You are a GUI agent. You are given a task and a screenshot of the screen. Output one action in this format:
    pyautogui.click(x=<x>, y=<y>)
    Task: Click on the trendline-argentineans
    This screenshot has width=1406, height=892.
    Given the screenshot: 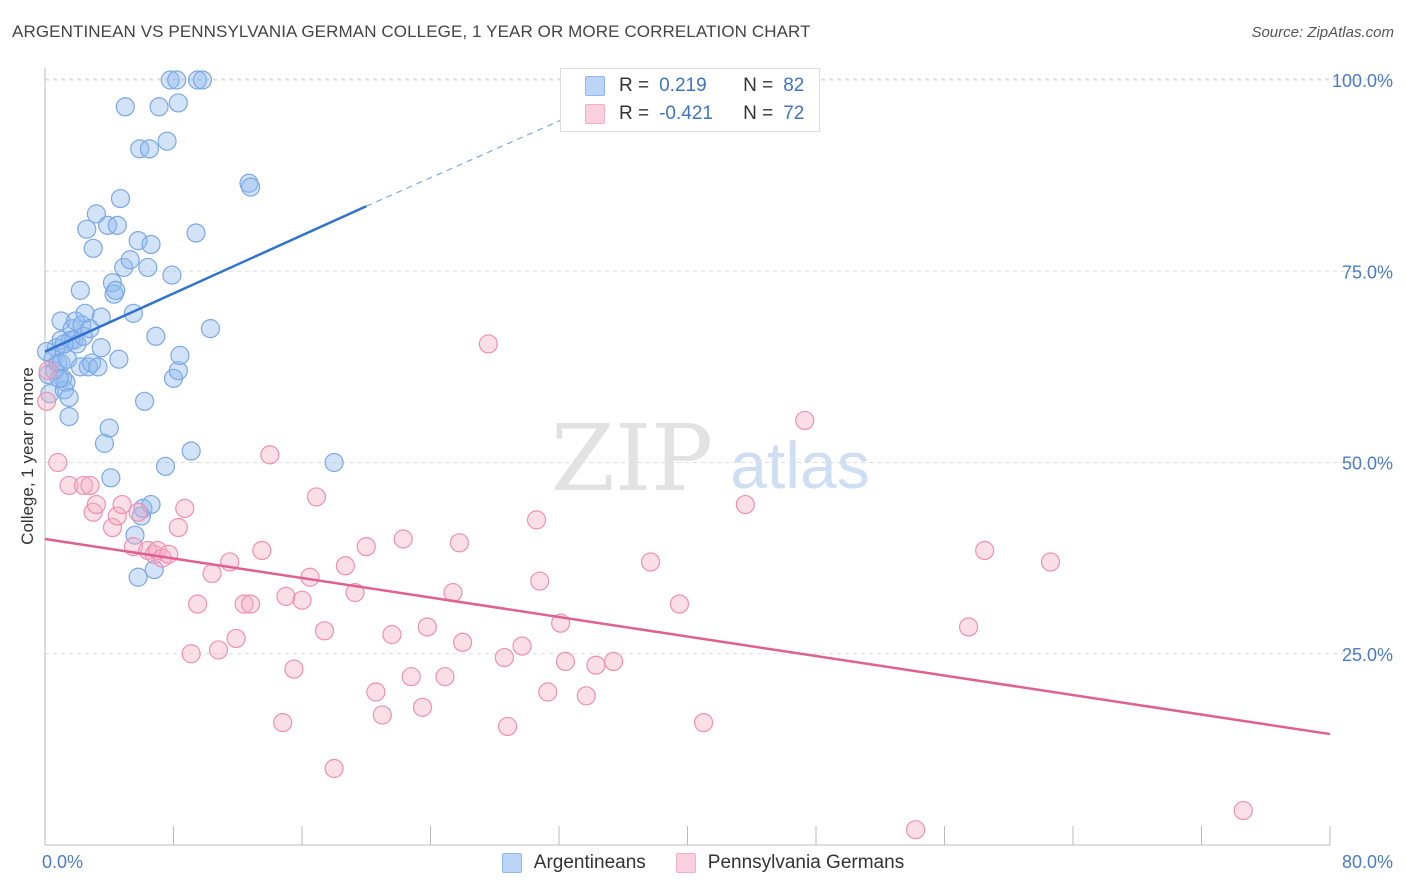 What is the action you would take?
    pyautogui.click(x=205, y=279)
    